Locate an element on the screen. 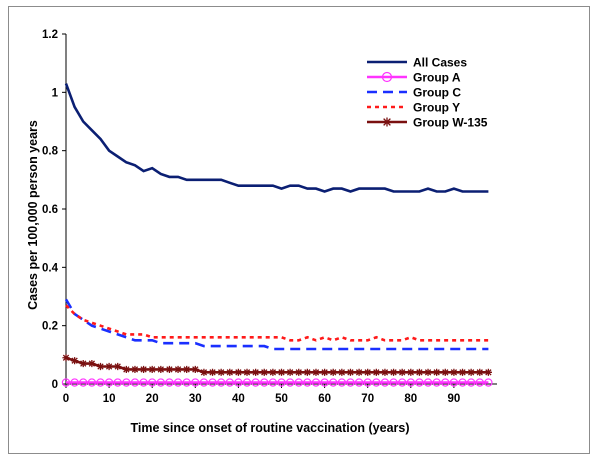  y-tick-label: 0.6 is located at coordinates (50, 210).